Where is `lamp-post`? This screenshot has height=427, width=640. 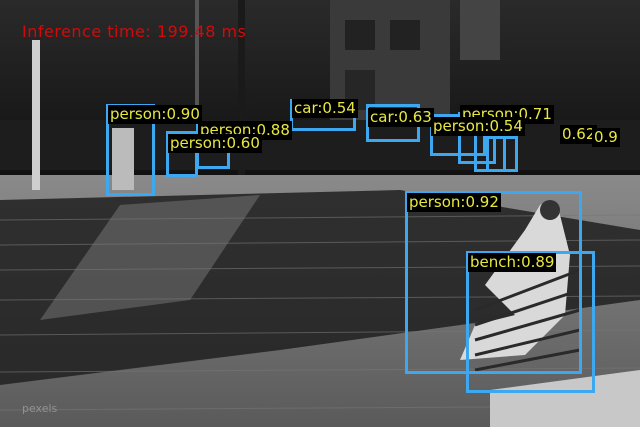 lamp-post is located at coordinates (241, 110).